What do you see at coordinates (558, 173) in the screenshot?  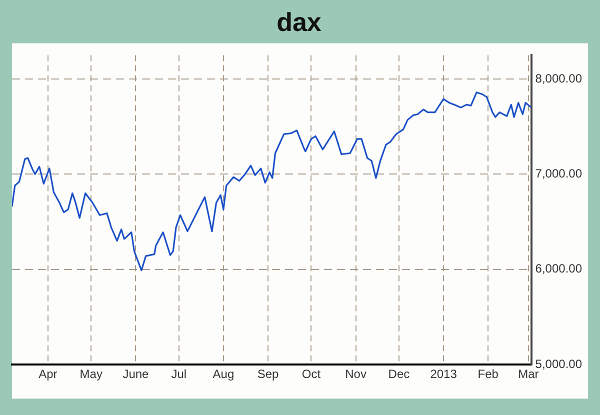 I see `y-tick-label: 7,000.00` at bounding box center [558, 173].